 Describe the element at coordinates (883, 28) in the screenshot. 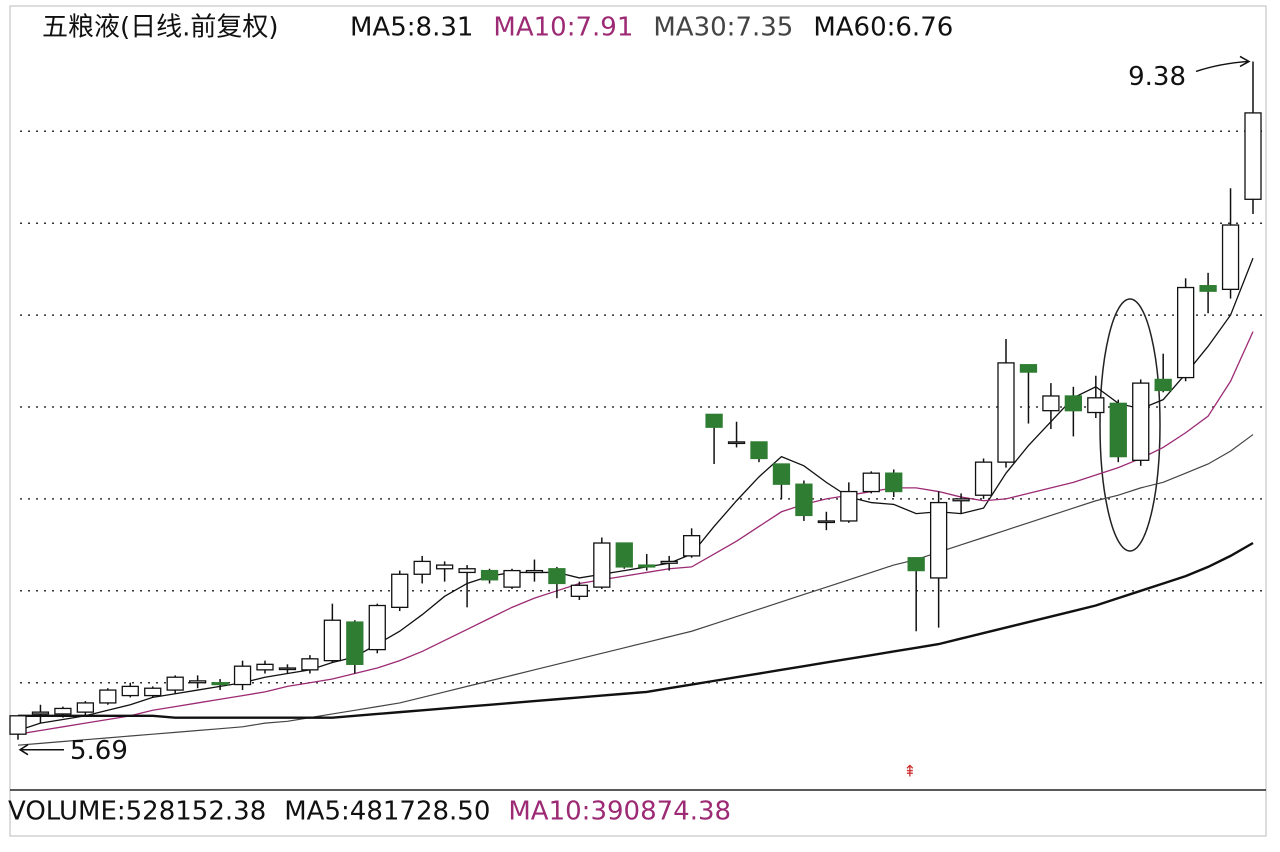

I see `indicator-label: MA60:6.76` at that location.